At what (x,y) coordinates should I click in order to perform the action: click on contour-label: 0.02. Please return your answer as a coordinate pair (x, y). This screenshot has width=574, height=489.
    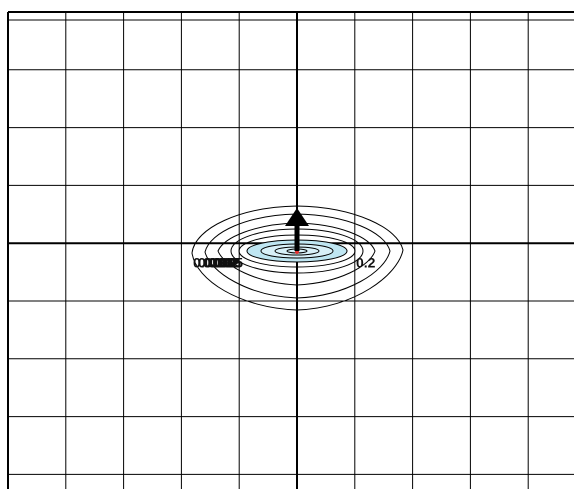
    Looking at the image, I should click on (226, 263).